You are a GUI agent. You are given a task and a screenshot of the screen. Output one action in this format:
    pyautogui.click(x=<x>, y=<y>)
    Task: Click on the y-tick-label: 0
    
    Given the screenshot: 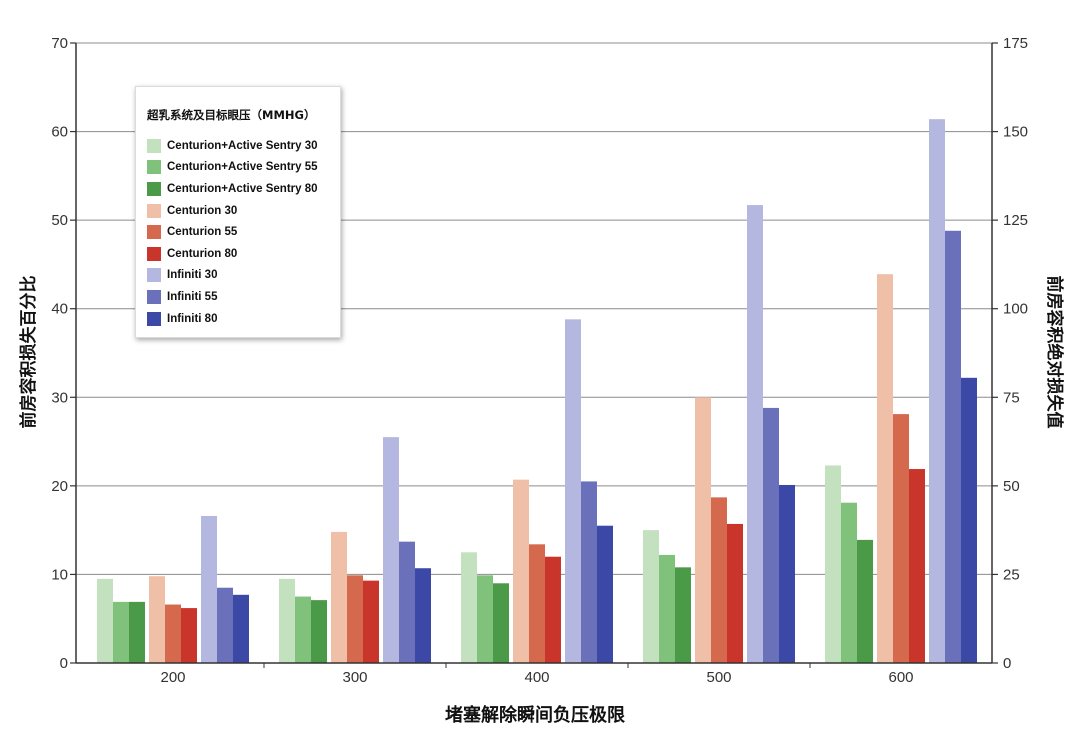 What is the action you would take?
    pyautogui.click(x=64, y=663)
    